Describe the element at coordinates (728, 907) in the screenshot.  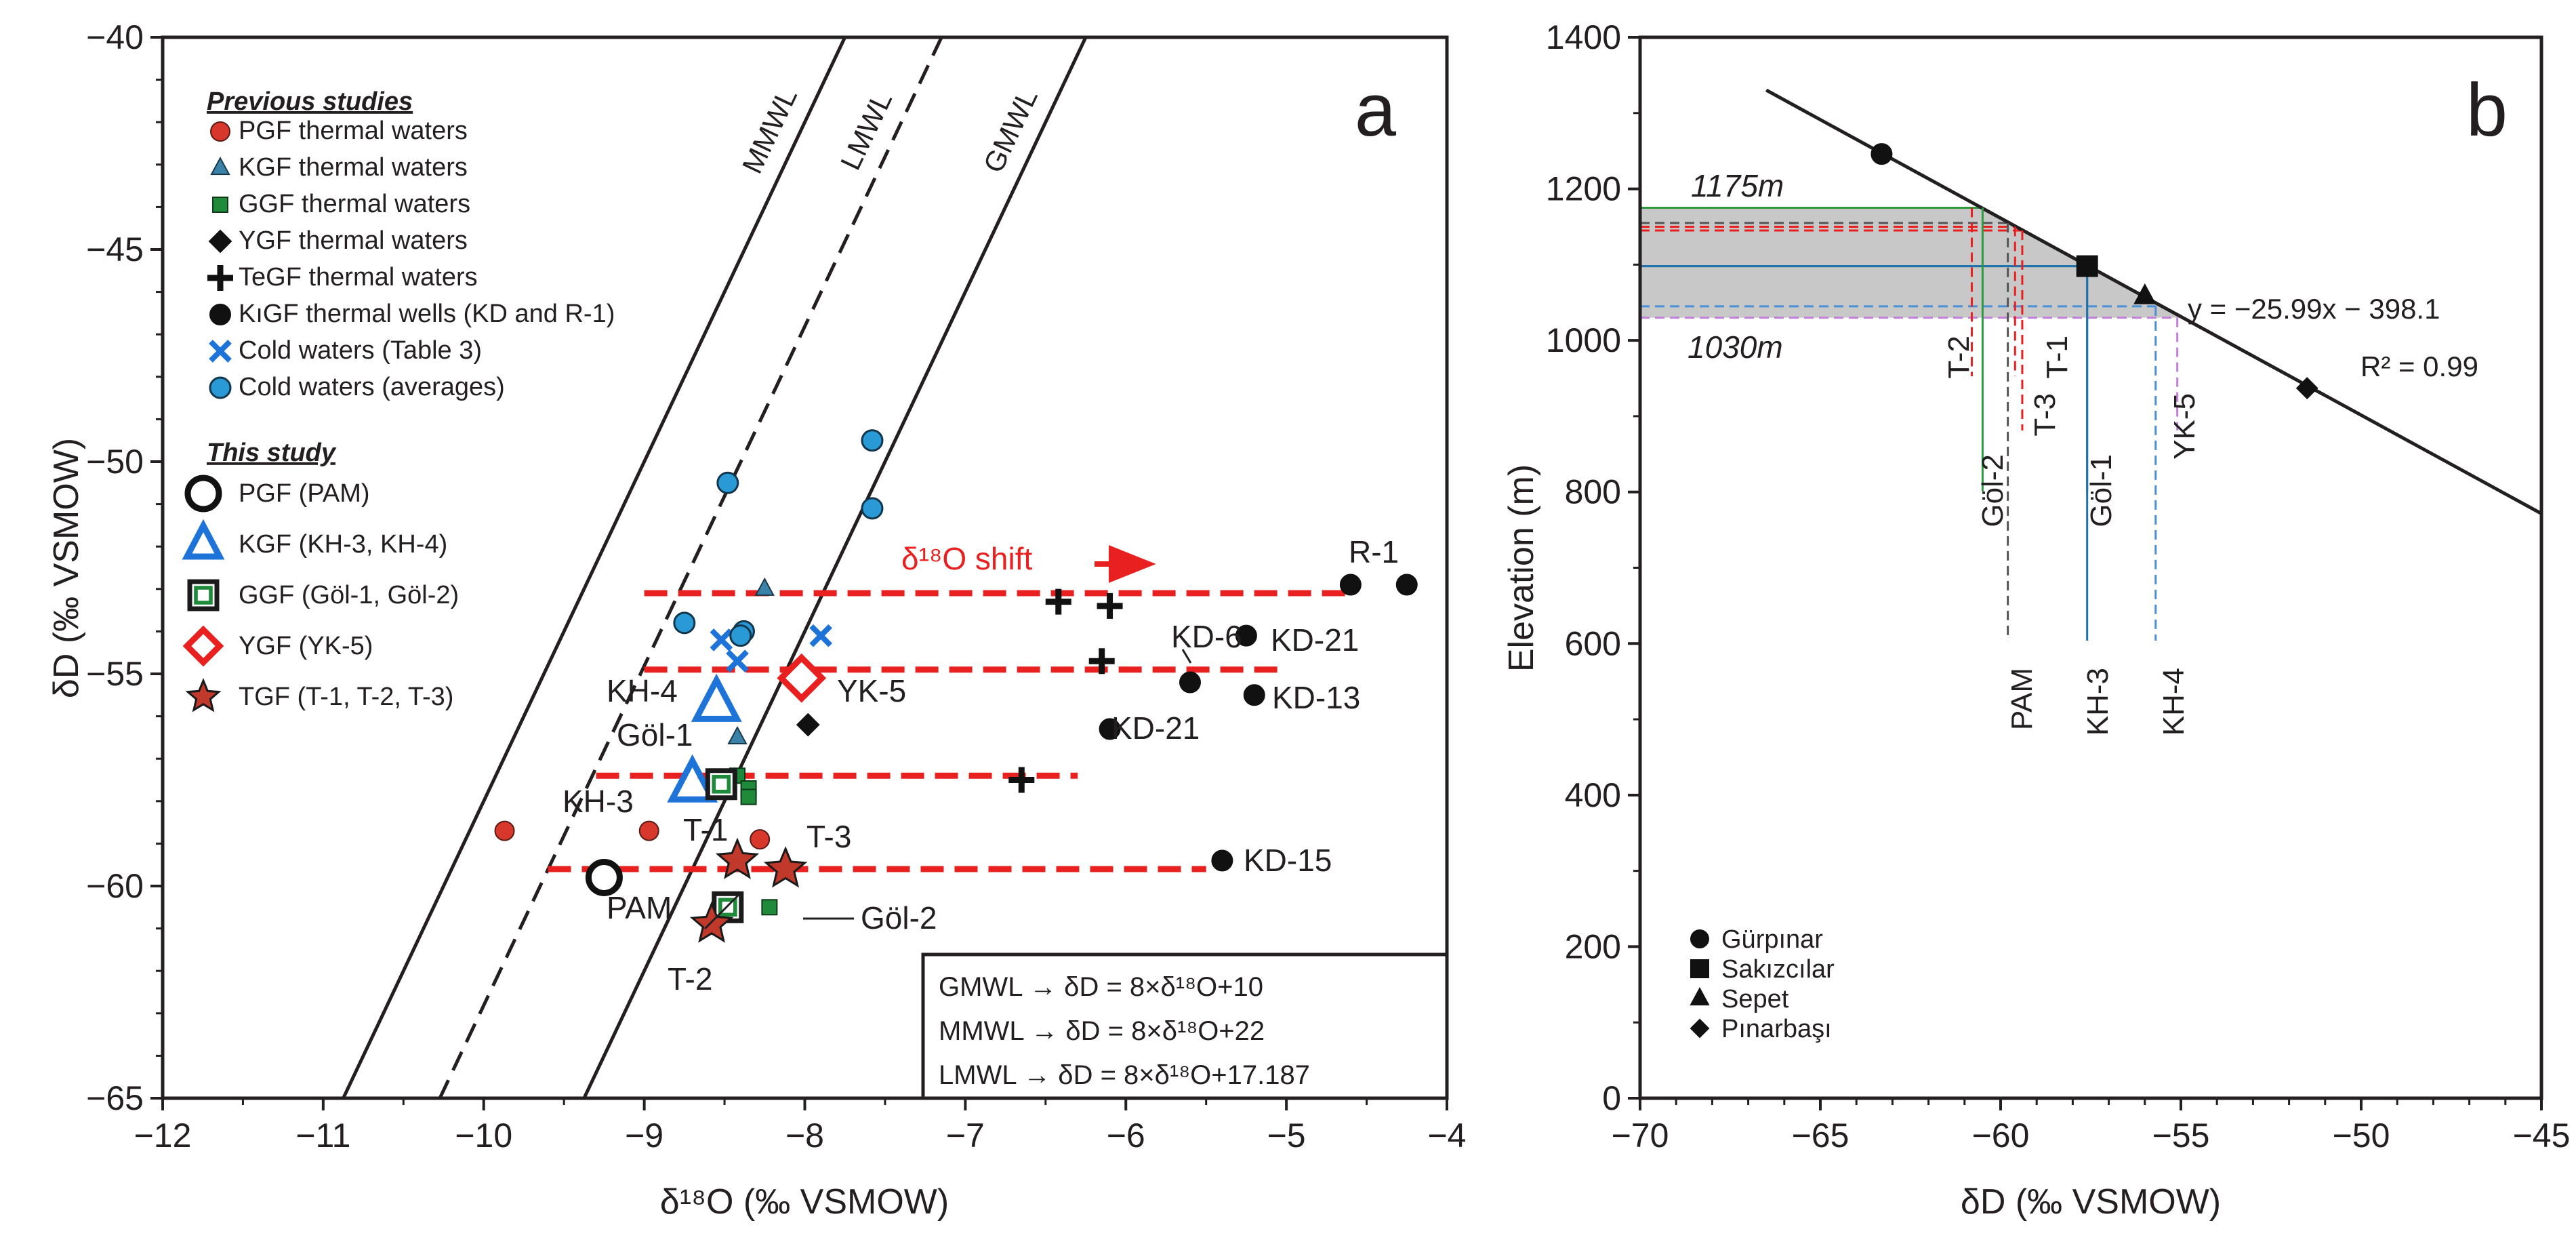
I see `a-point-ggf-g-l-1-g-l-2-1-inner` at that location.